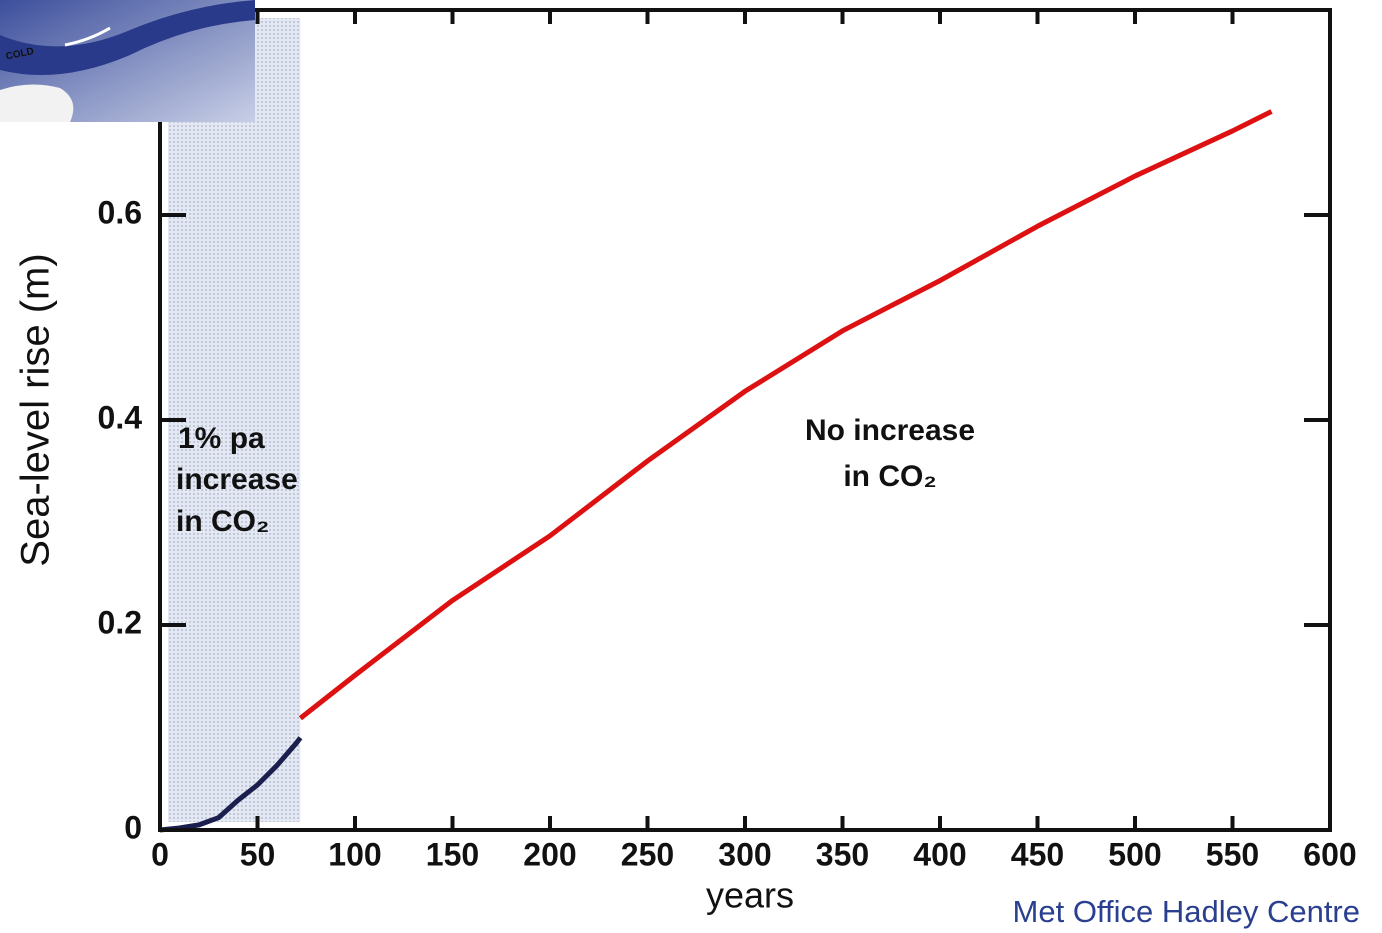 Image resolution: width=1382 pixels, height=933 pixels. What do you see at coordinates (354, 854) in the screenshot?
I see `x-tick-label: 100` at bounding box center [354, 854].